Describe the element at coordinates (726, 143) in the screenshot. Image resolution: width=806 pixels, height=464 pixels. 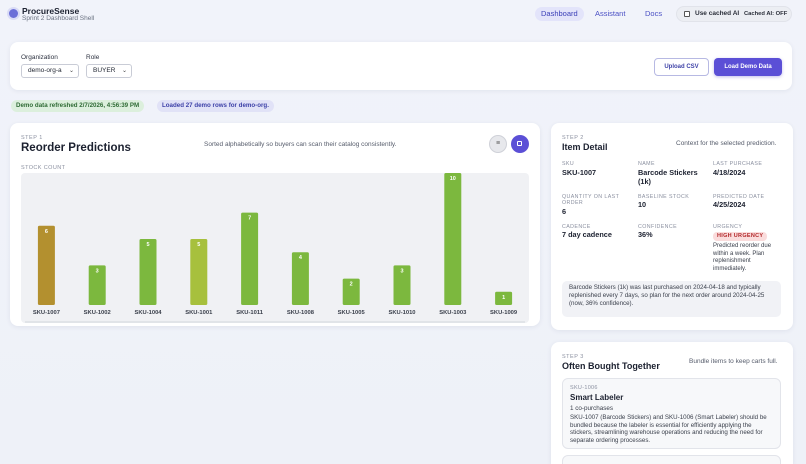
I see `card-hint: Context for the selected prediction.` at that location.